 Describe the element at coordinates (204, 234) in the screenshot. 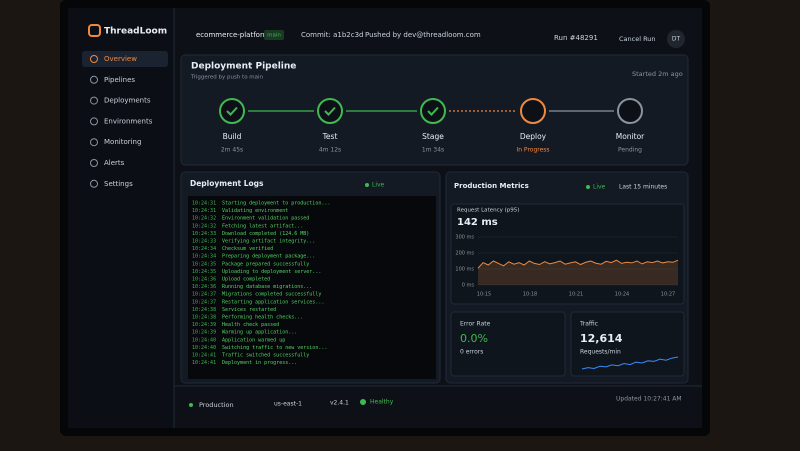

I see `log-time: 10:24:33` at that location.